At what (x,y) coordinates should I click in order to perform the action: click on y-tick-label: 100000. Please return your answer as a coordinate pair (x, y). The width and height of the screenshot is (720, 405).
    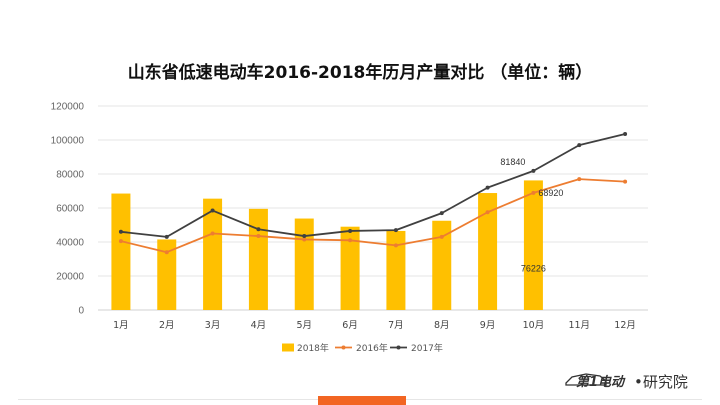
    Looking at the image, I should click on (68, 141).